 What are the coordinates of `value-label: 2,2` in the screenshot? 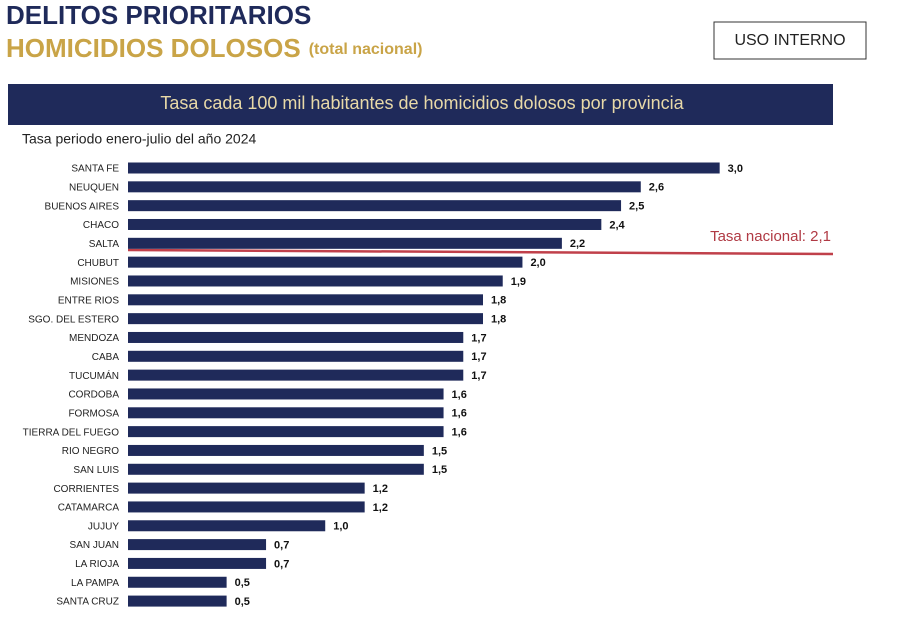 It's located at (577, 244).